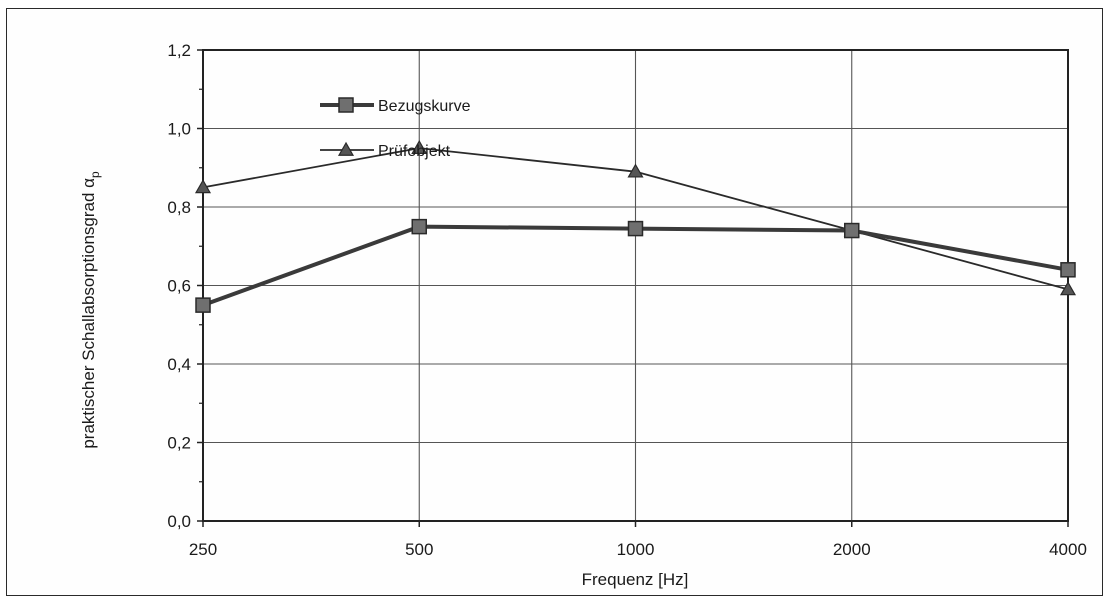 Image resolution: width=1111 pixels, height=603 pixels. What do you see at coordinates (395, 128) in the screenshot?
I see `legend: Bezugskurve Prüfobjekt` at bounding box center [395, 128].